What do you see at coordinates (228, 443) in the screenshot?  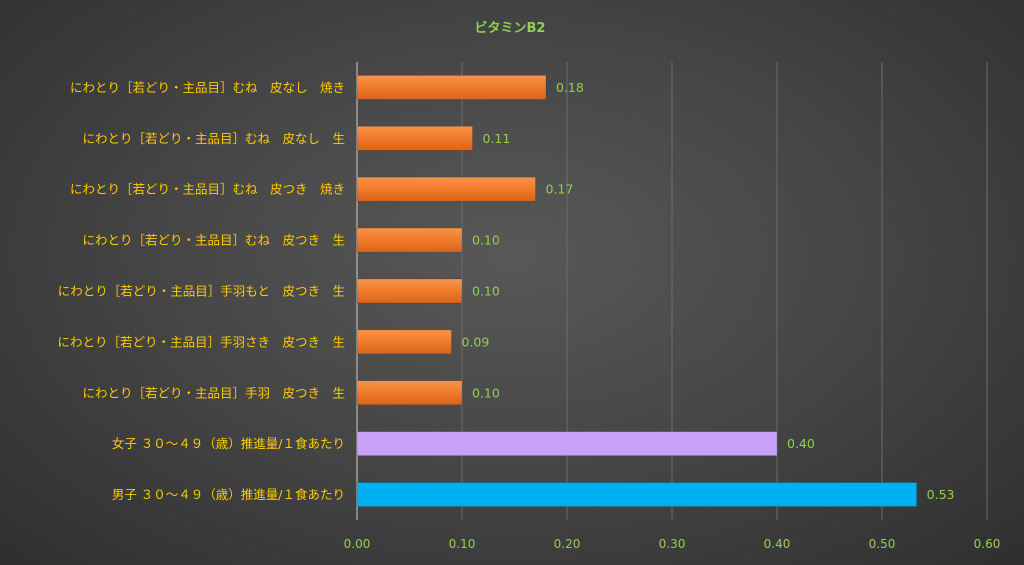 I see `category-label: 女子 ３０～４９（歳）推進量/１食あたり` at bounding box center [228, 443].